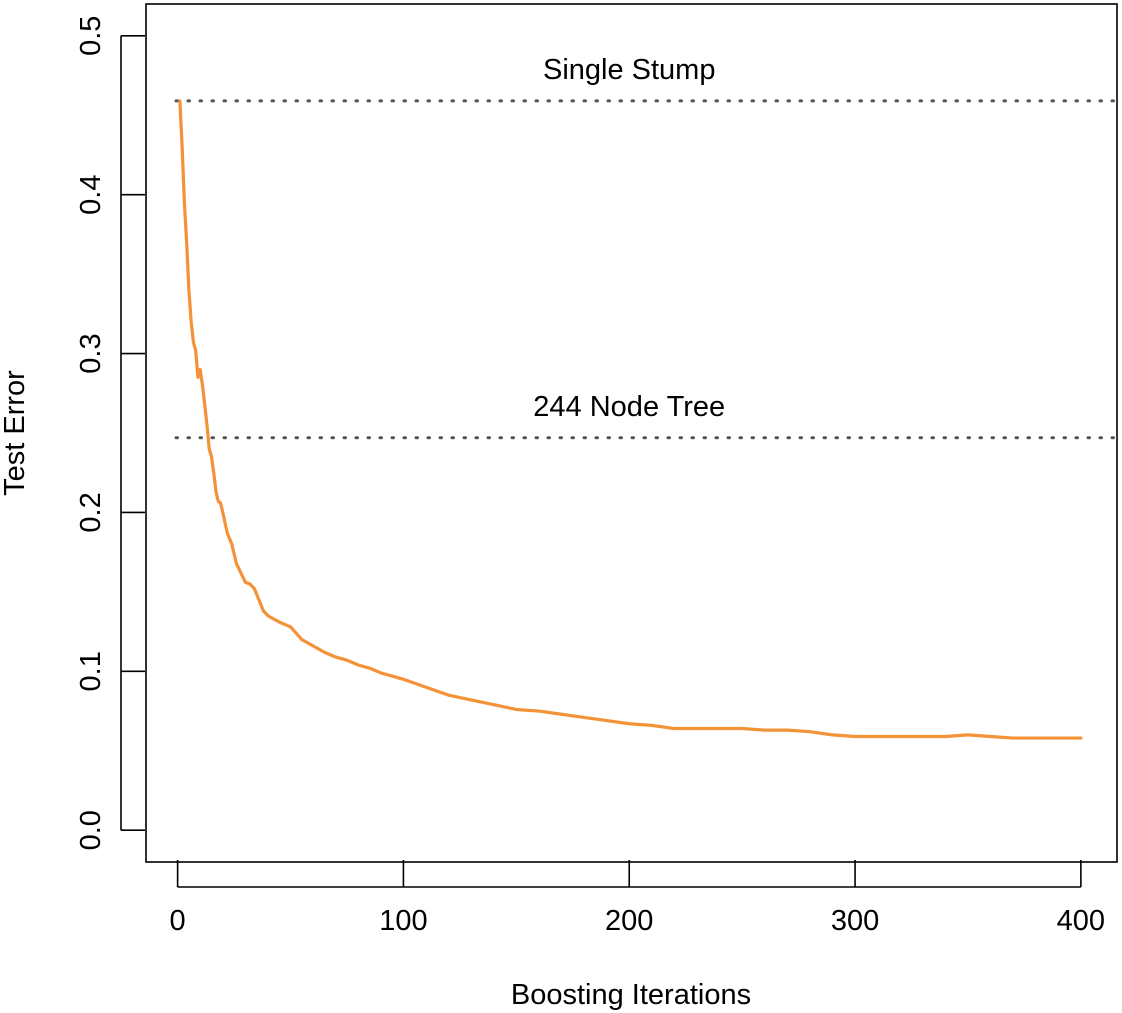  Describe the element at coordinates (91, 353) in the screenshot. I see `y-tick-label: 0.3` at that location.